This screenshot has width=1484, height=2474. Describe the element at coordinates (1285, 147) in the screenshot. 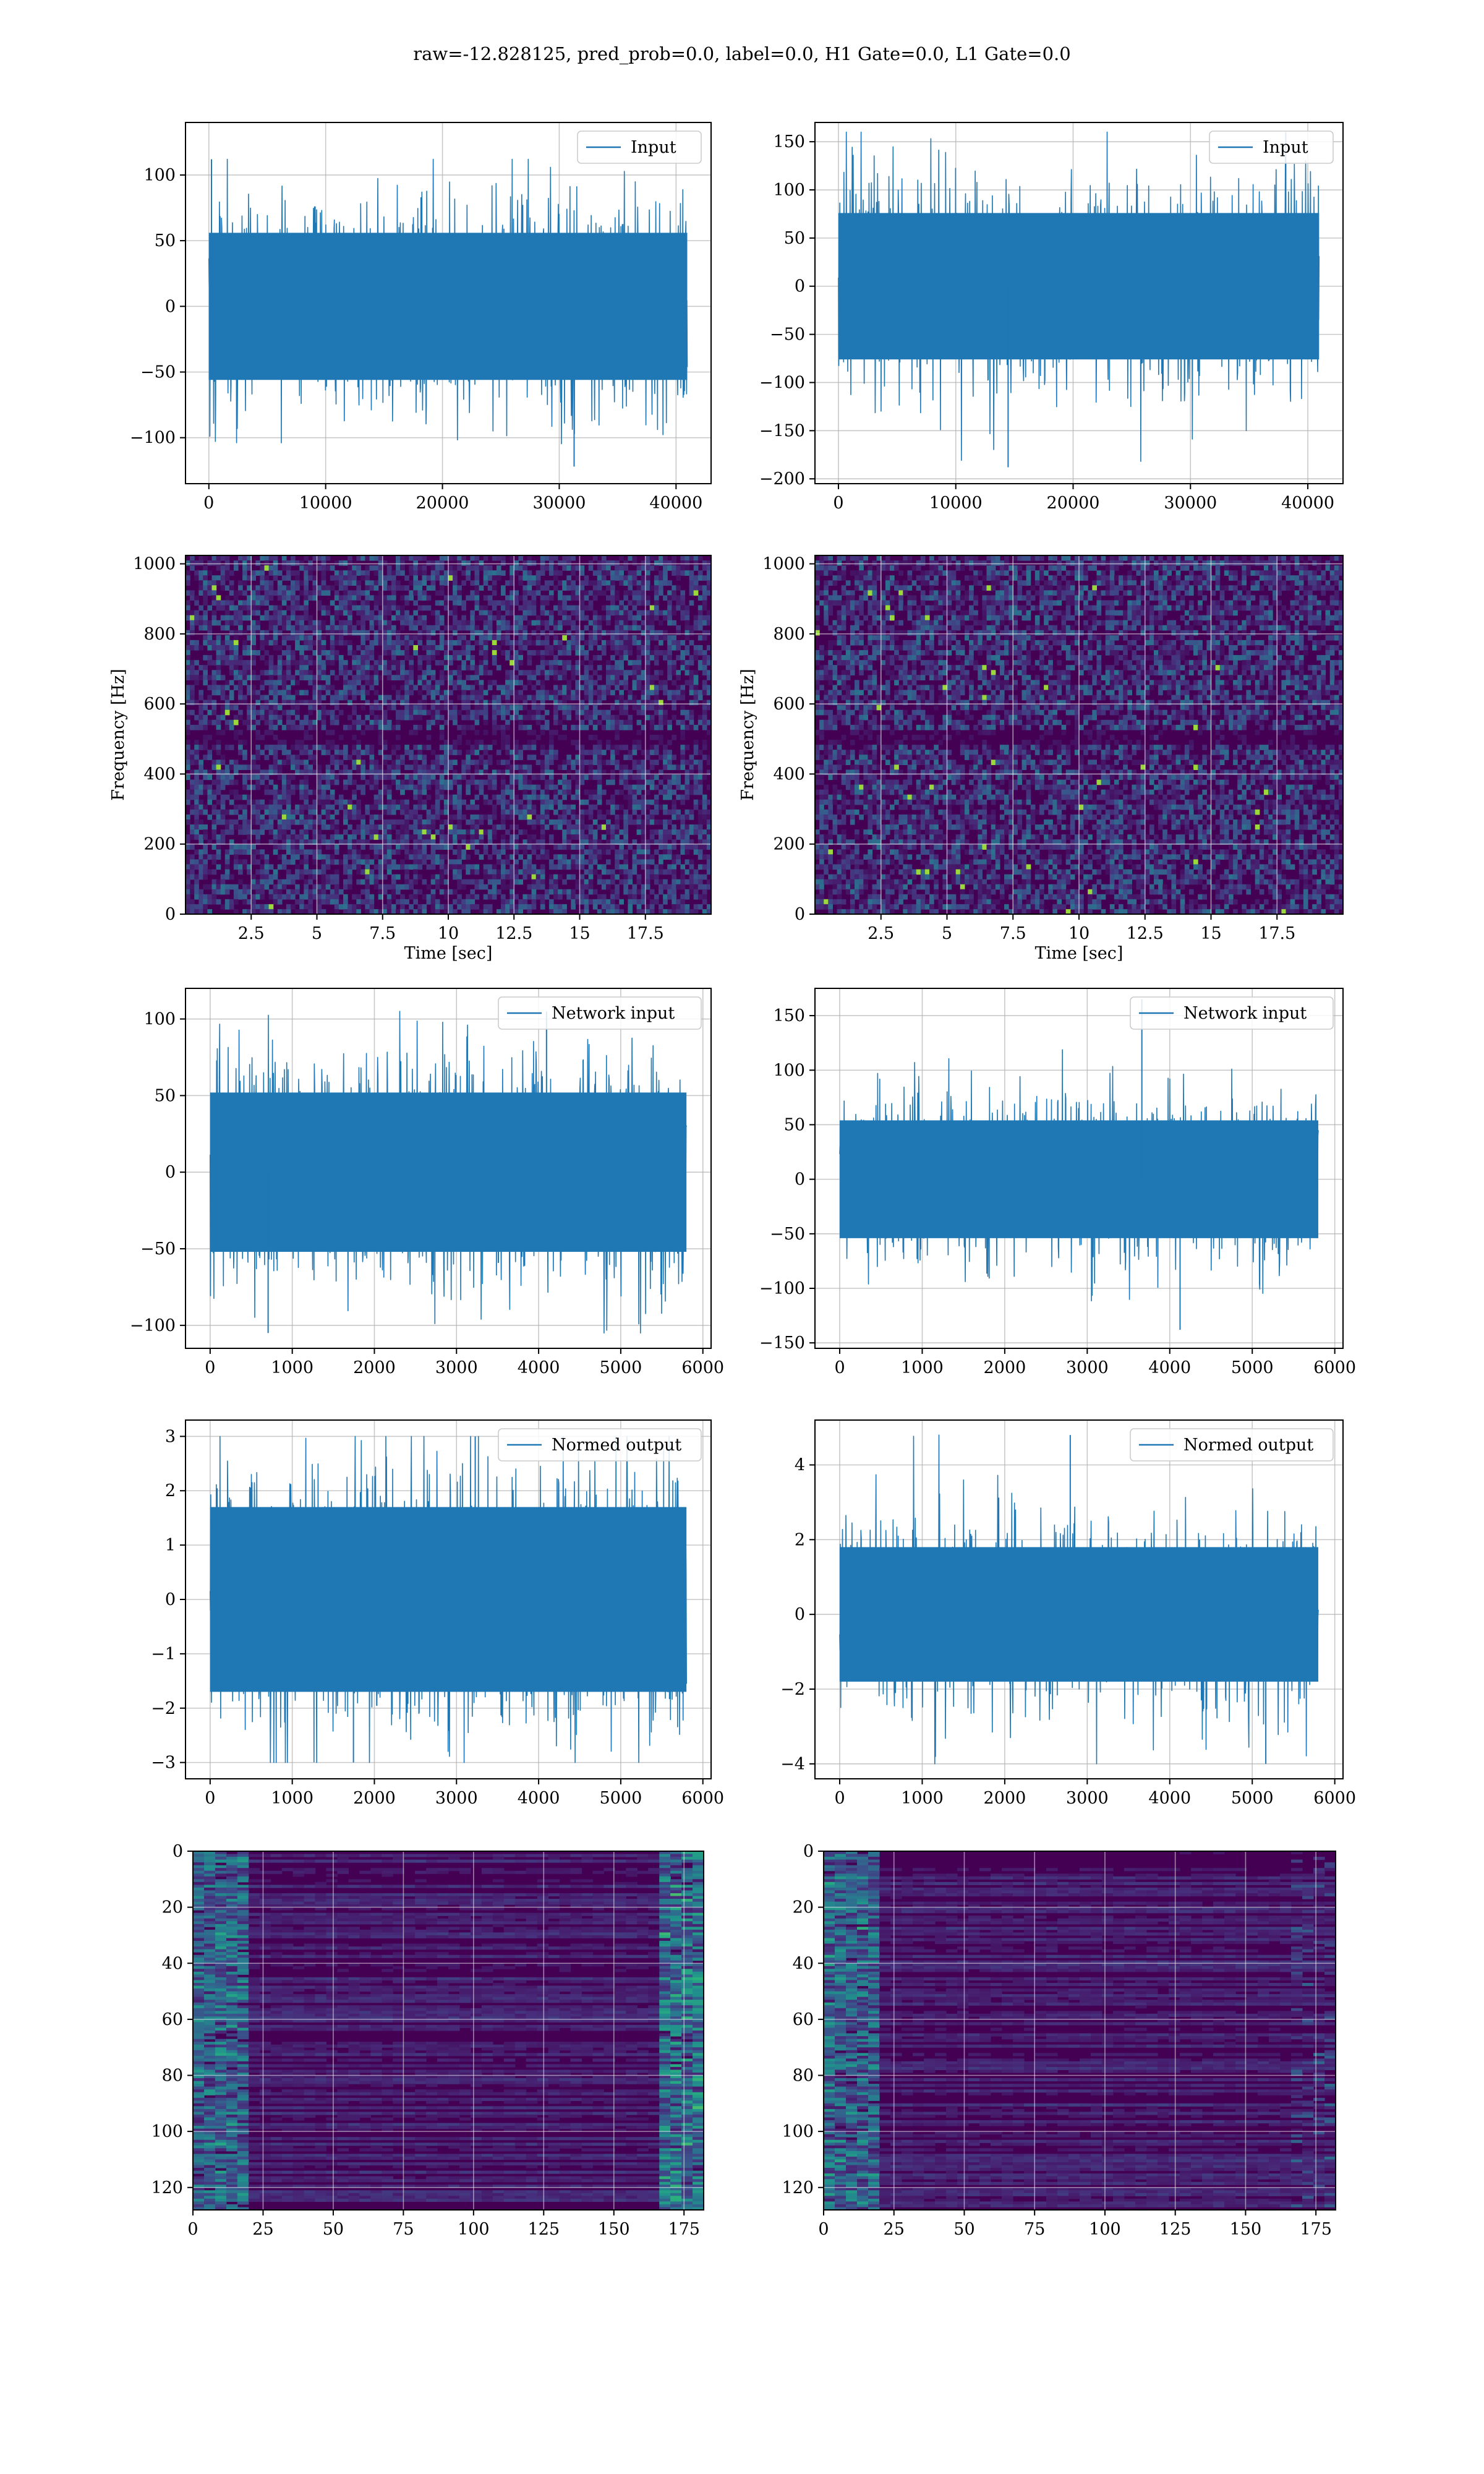

I see `legend-label: Input` at that location.